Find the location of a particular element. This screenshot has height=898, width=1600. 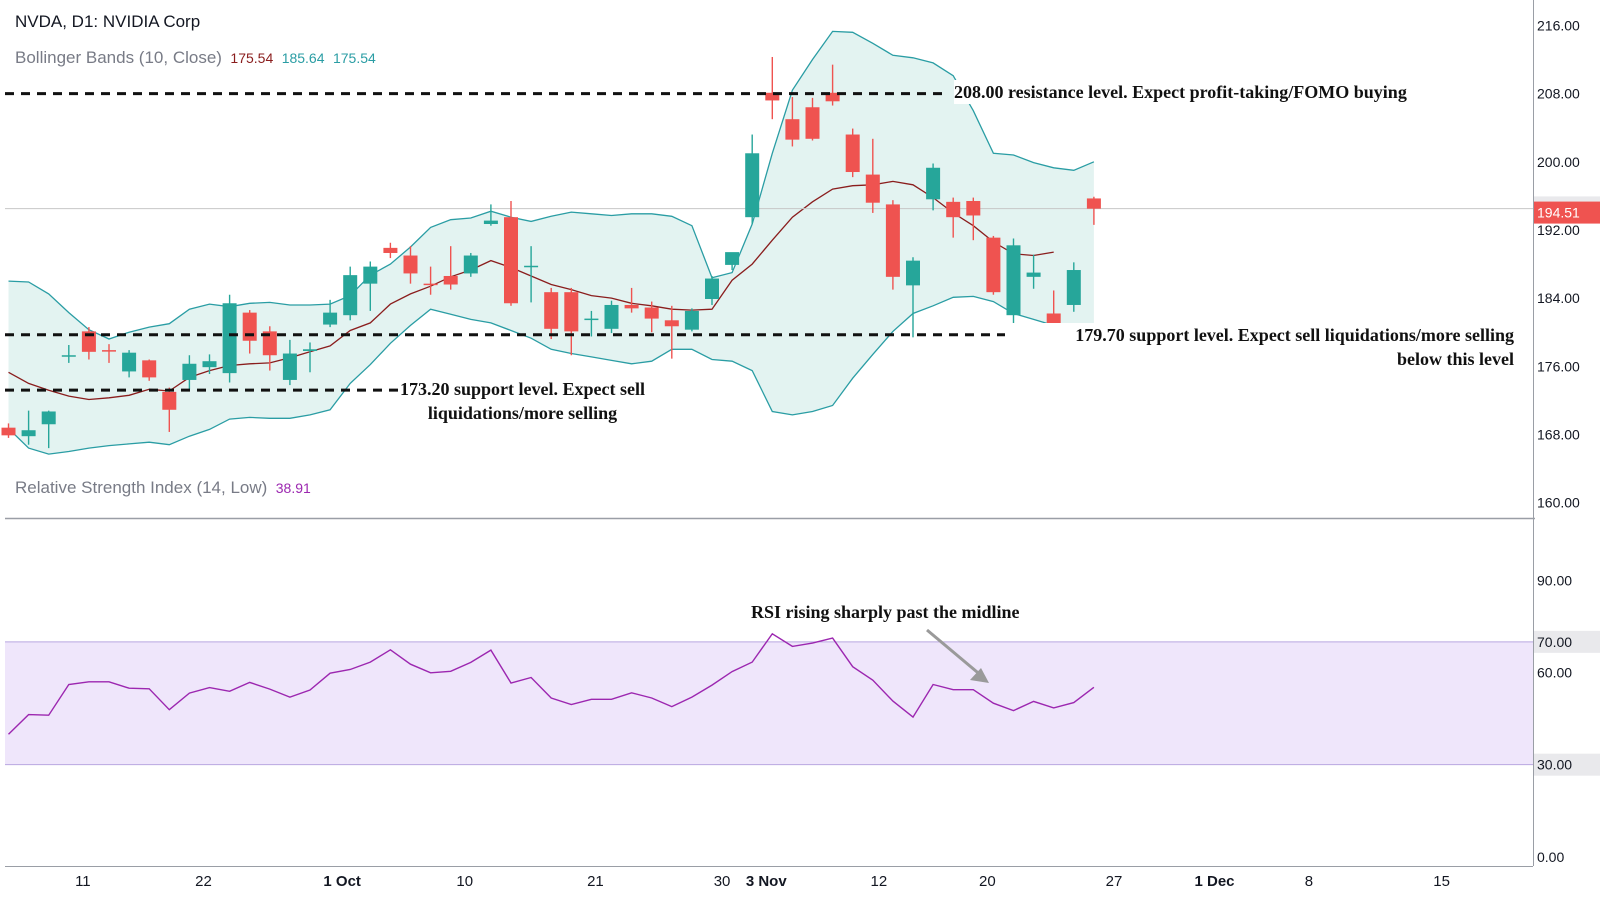

price-tick-label: 192.00 is located at coordinates (1558, 230).